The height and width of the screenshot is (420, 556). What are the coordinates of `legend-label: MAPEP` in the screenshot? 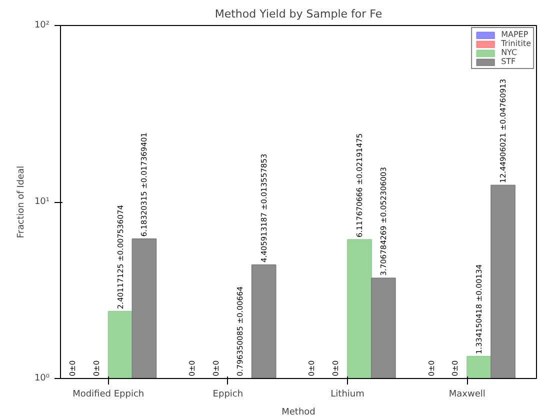 It's located at (514, 34).